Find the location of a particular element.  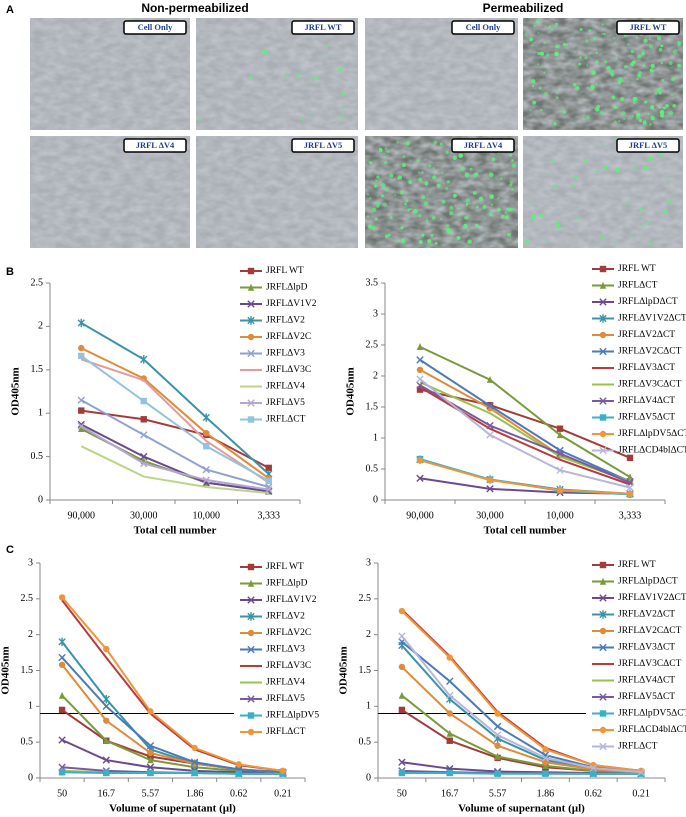

image-label: JRFL ΔV5 is located at coordinates (323, 145).